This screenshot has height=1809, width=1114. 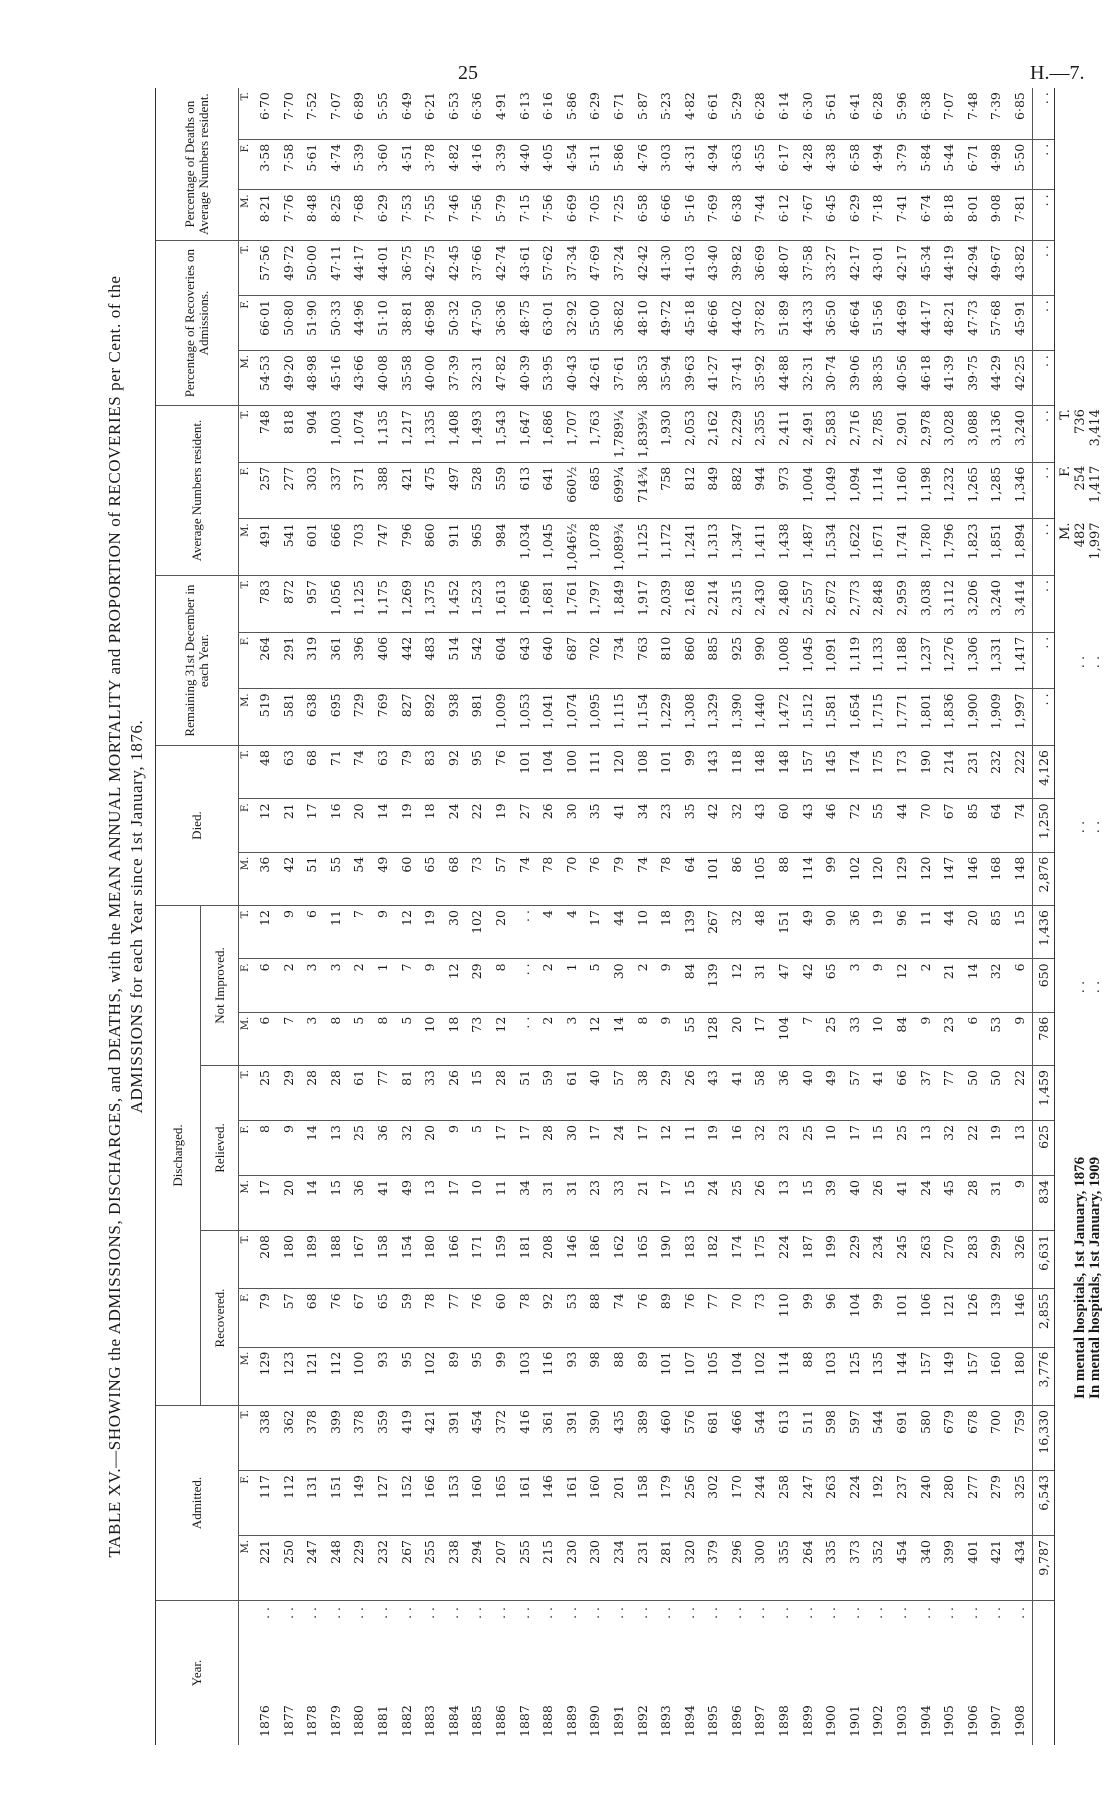 What do you see at coordinates (736, 878) in the screenshot?
I see `table-cell: 86` at bounding box center [736, 878].